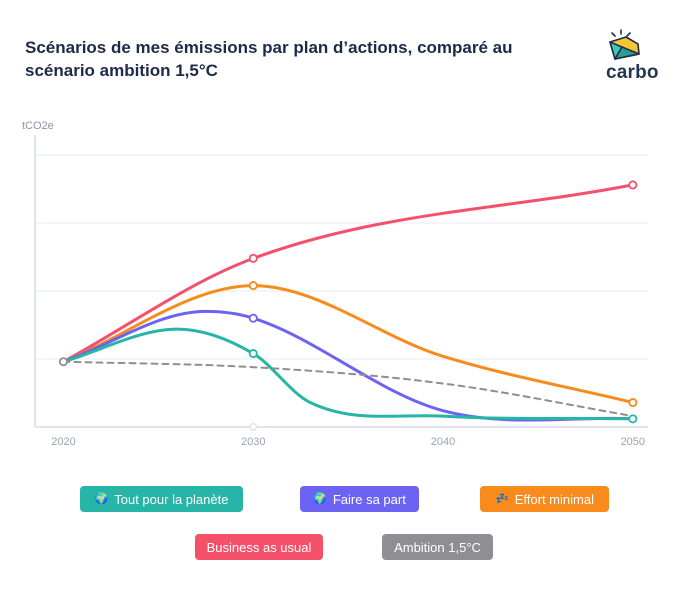  Describe the element at coordinates (624, 44) in the screenshot. I see `carbo-logo-icon` at that location.